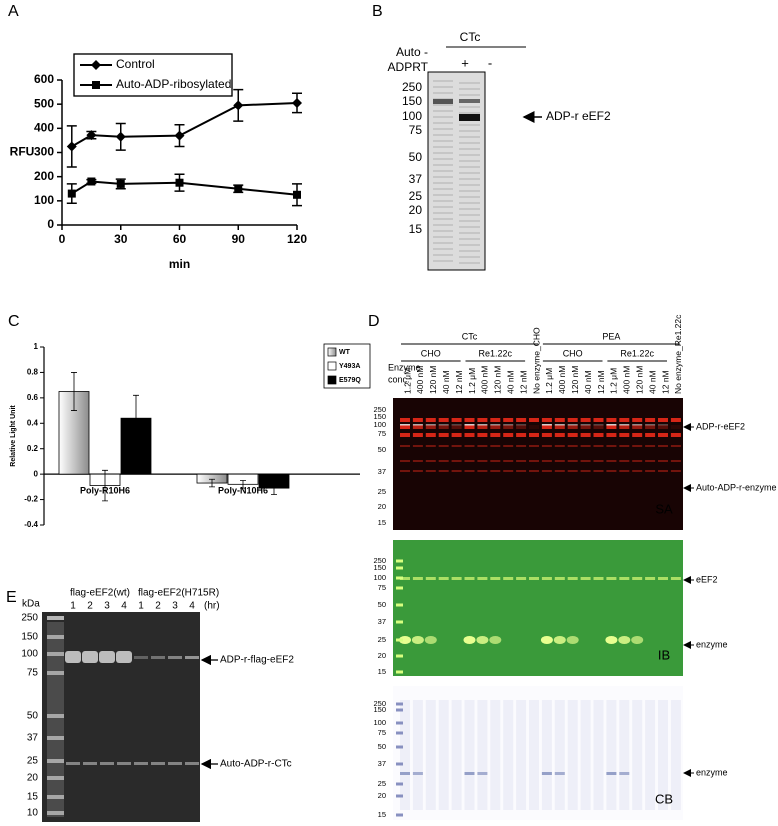 Image resolution: width=778 pixels, height=826 pixels. I want to click on lane-label: 120 nM, so click(639, 380).